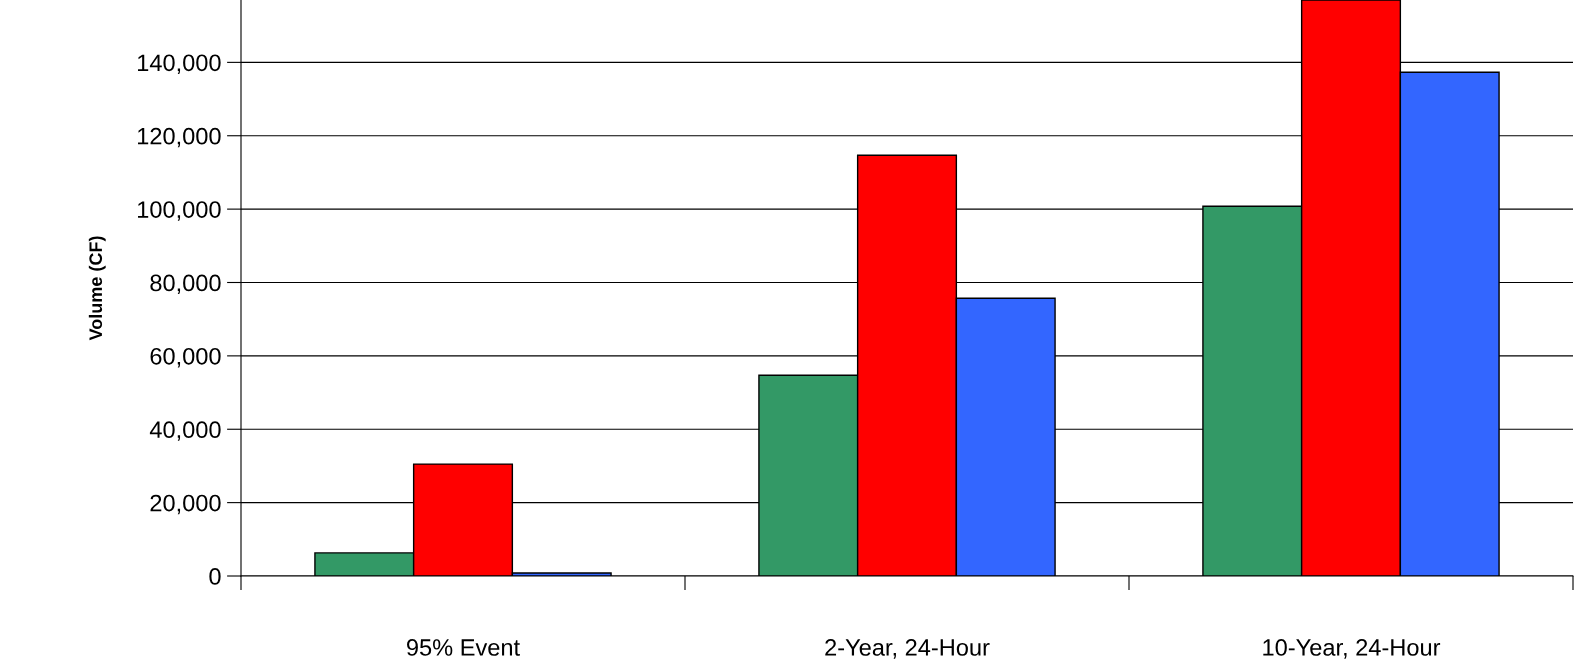  What do you see at coordinates (179, 137) in the screenshot?
I see `y-tick-label: 120,000` at bounding box center [179, 137].